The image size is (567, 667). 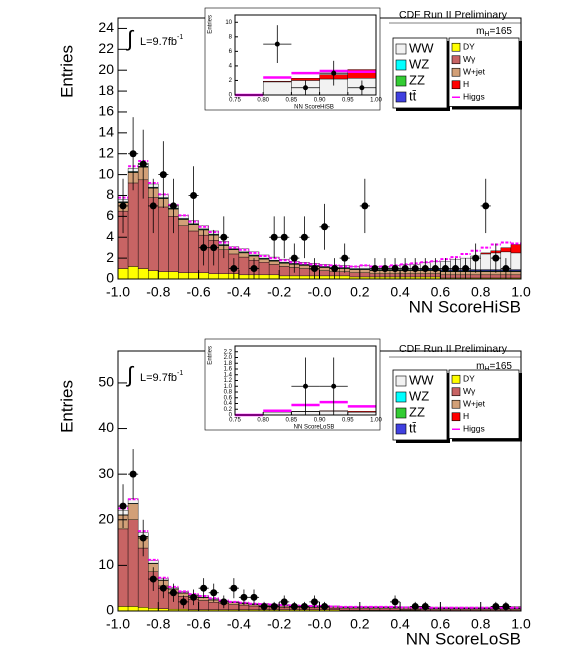 I want to click on y-tick-label: 0.6, so click(x=228, y=398).